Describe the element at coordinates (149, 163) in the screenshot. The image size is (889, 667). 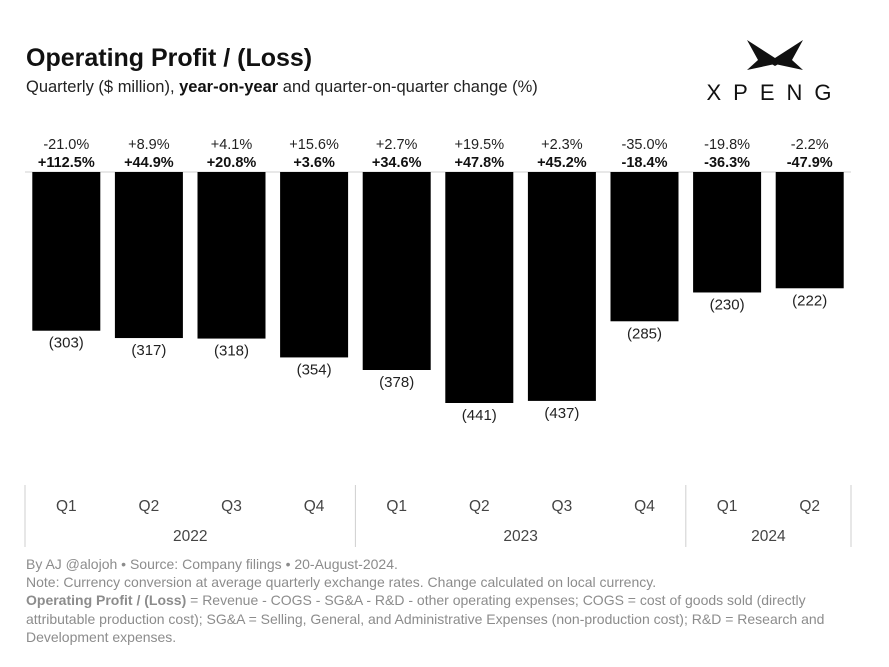
I see `yoy-label: +44.9%` at that location.